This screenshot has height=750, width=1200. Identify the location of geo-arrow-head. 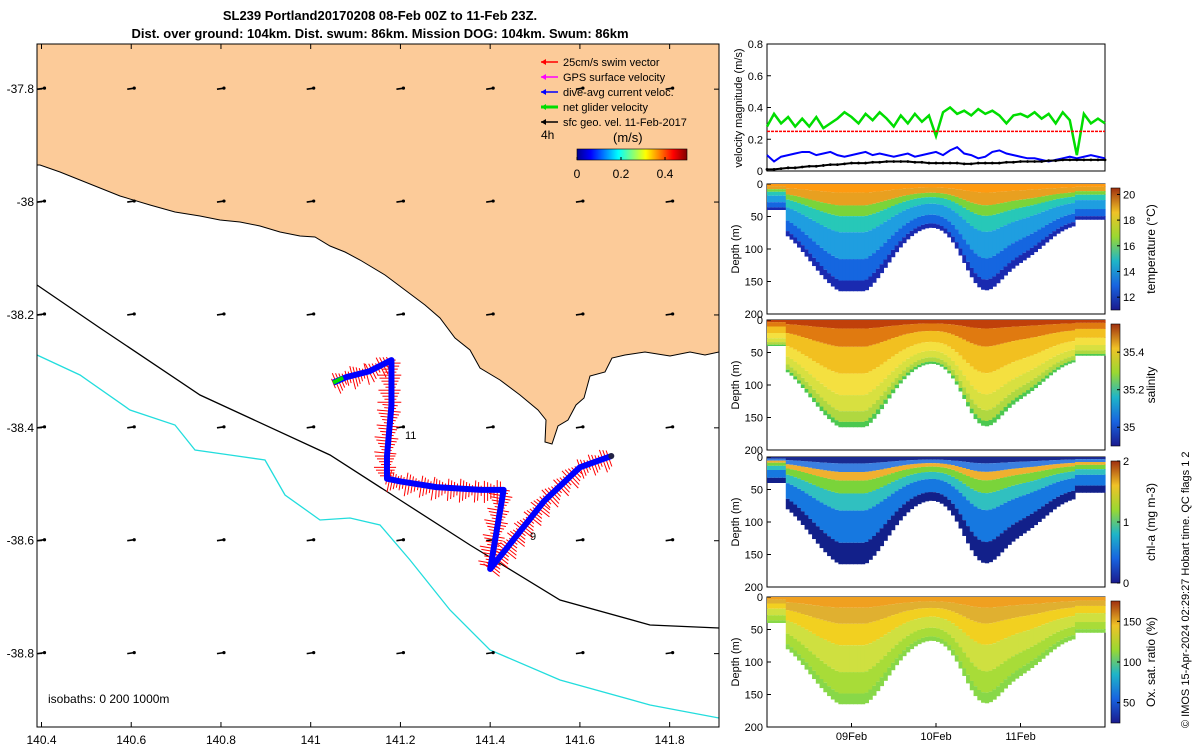
(224, 314).